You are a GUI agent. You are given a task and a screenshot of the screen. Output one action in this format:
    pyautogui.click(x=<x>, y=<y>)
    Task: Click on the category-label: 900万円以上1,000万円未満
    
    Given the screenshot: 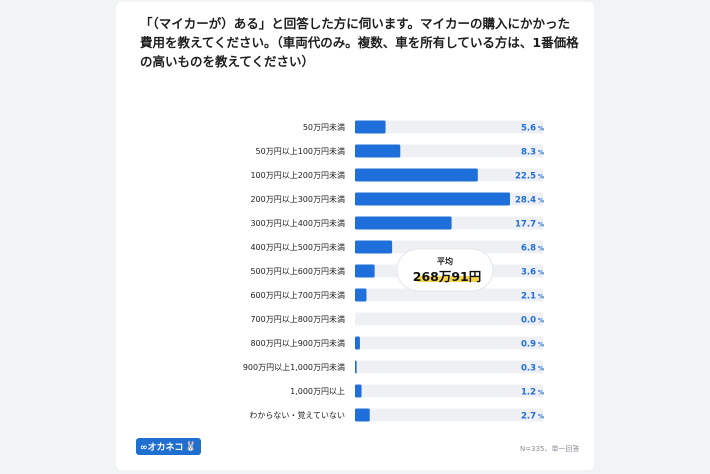 What is the action you would take?
    pyautogui.click(x=294, y=367)
    